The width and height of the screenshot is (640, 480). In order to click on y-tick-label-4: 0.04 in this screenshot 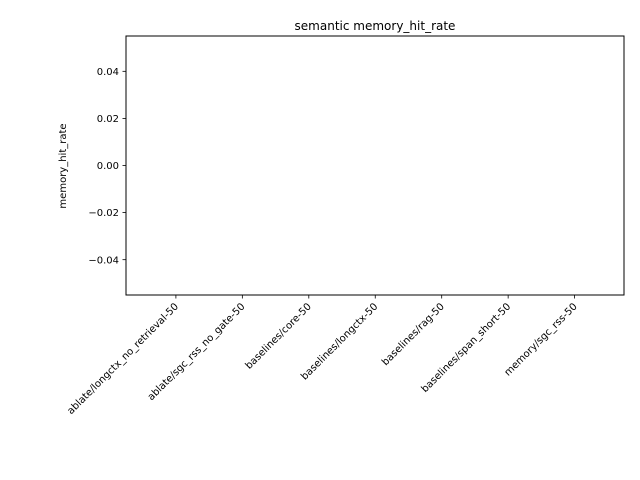, I will do `click(108, 72)`.